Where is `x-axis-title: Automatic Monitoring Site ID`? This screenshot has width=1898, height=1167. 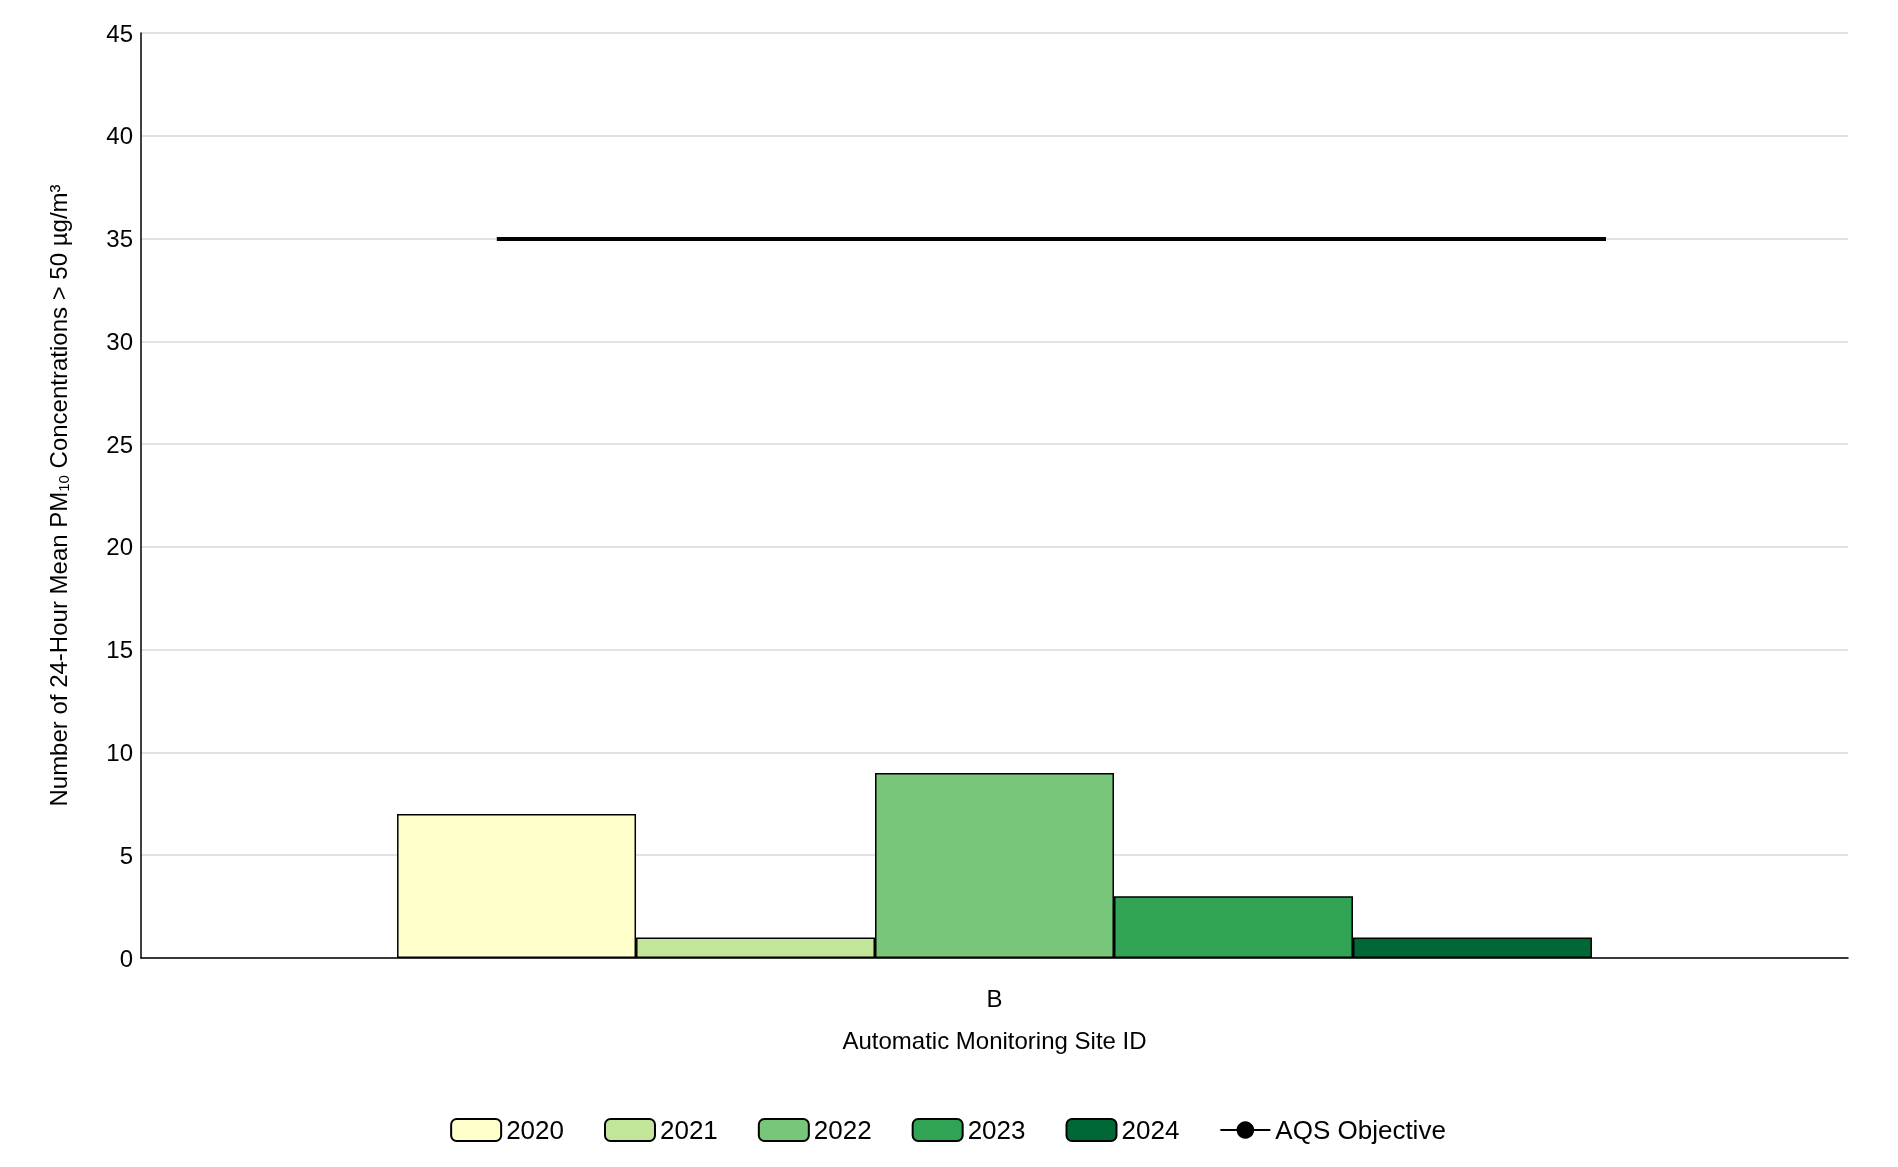
x-axis-title: Automatic Monitoring Site ID is located at coordinates (994, 1040).